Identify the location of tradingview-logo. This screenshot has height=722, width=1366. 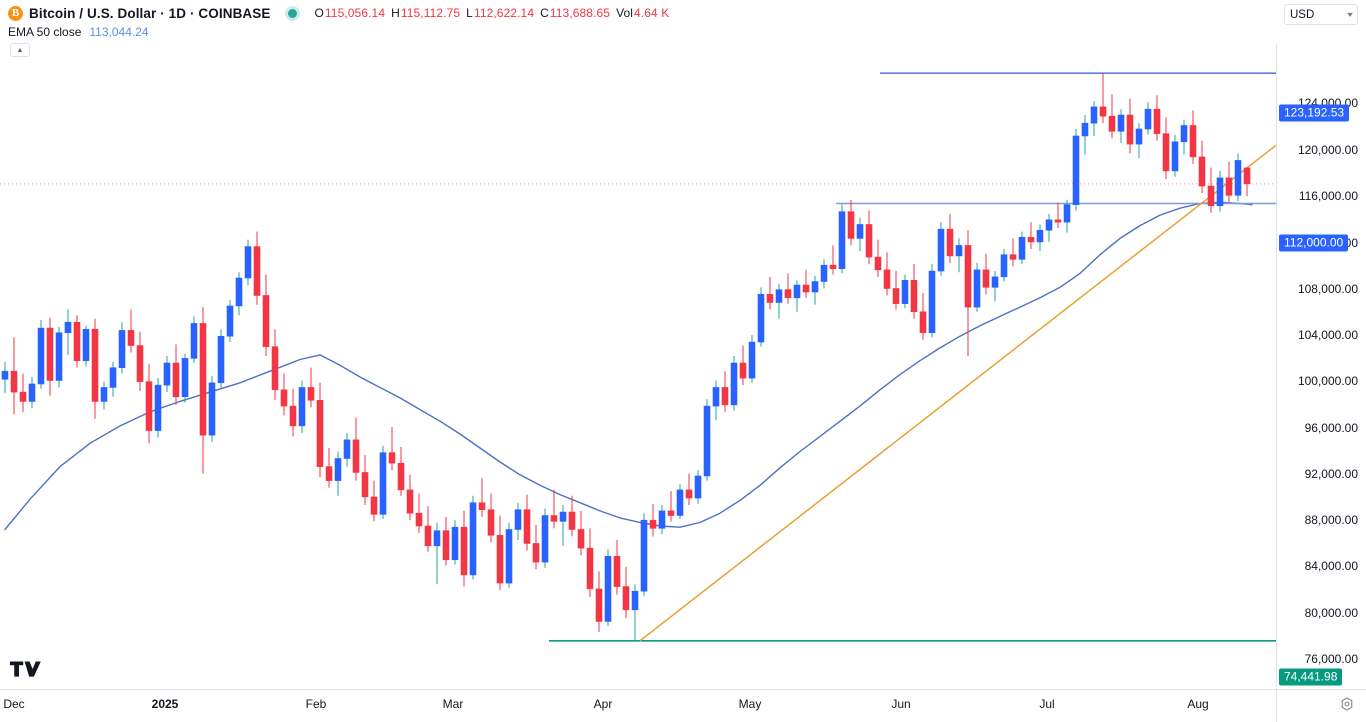
(25, 669).